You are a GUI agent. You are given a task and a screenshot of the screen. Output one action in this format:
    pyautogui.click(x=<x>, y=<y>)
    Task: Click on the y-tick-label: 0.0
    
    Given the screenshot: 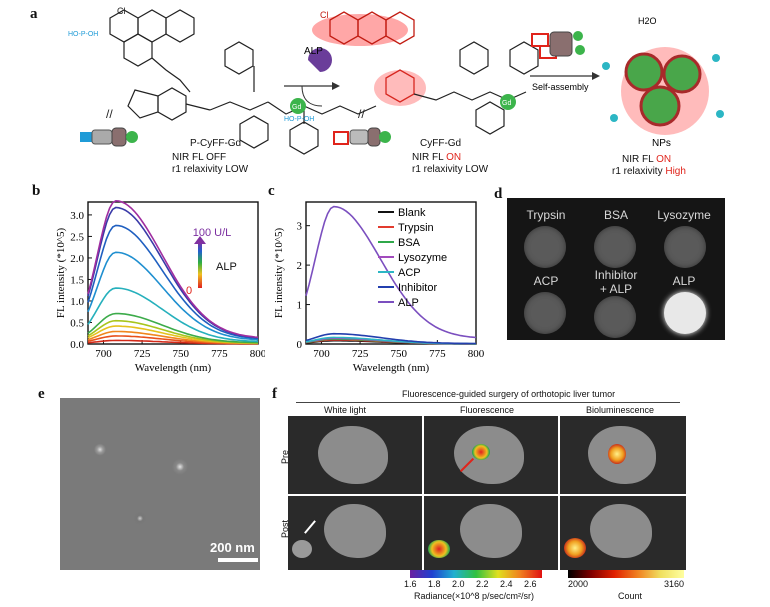 What is the action you would take?
    pyautogui.click(x=77, y=345)
    